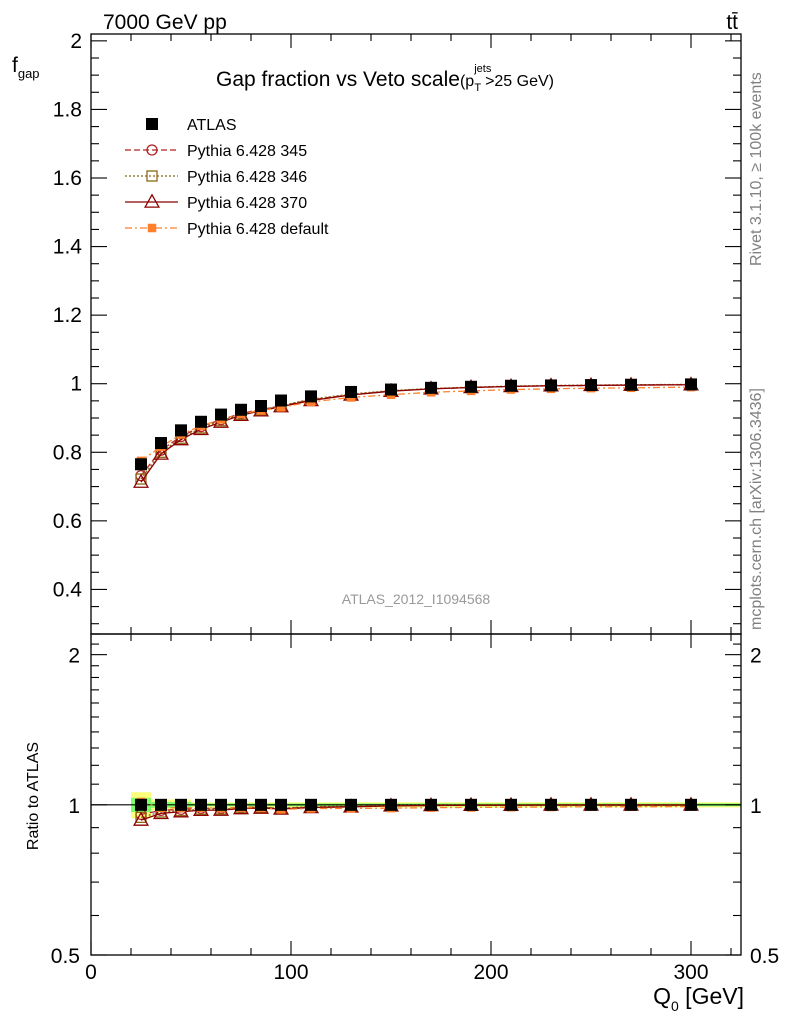 This screenshot has height=1024, width=786. What do you see at coordinates (212, 125) in the screenshot?
I see `legend-label: ATLAS` at bounding box center [212, 125].